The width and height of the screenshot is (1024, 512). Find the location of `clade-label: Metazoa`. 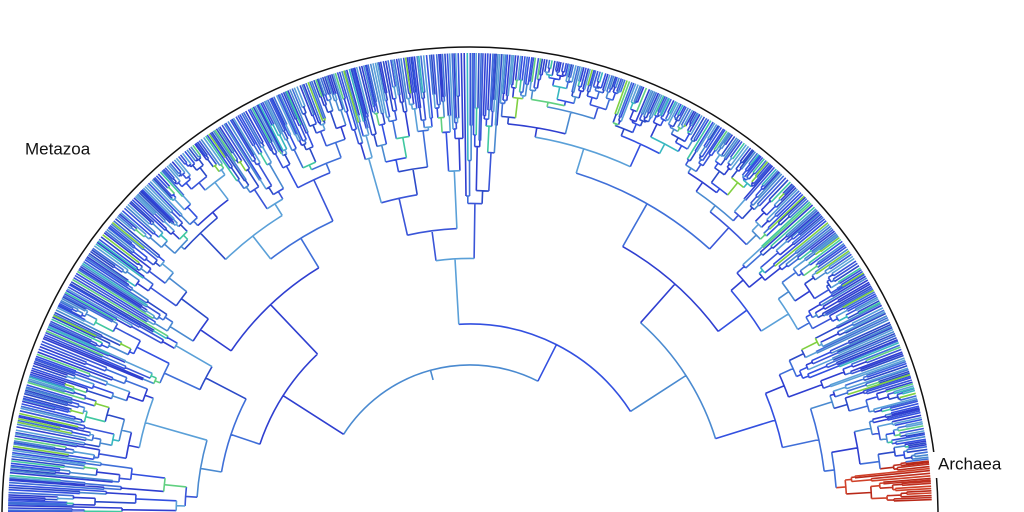

clade-label: Metazoa is located at coordinates (58, 148).